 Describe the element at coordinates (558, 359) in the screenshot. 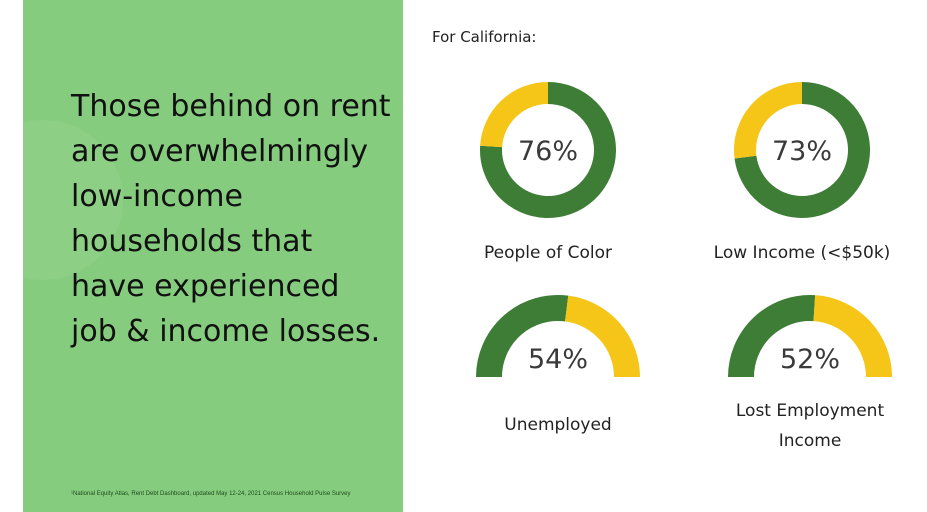

I see `value-label: 54%` at that location.